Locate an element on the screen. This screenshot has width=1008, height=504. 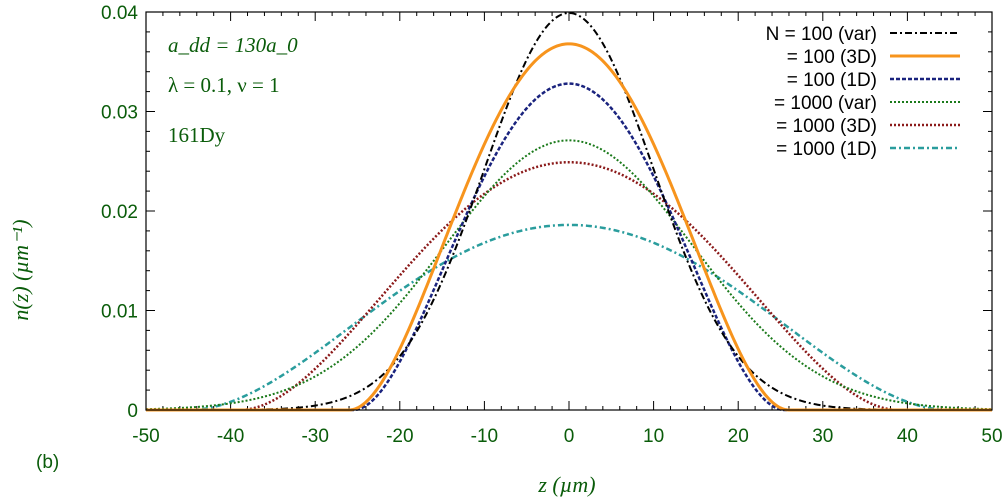
x-axis-label: z (µm) is located at coordinates (566, 484).